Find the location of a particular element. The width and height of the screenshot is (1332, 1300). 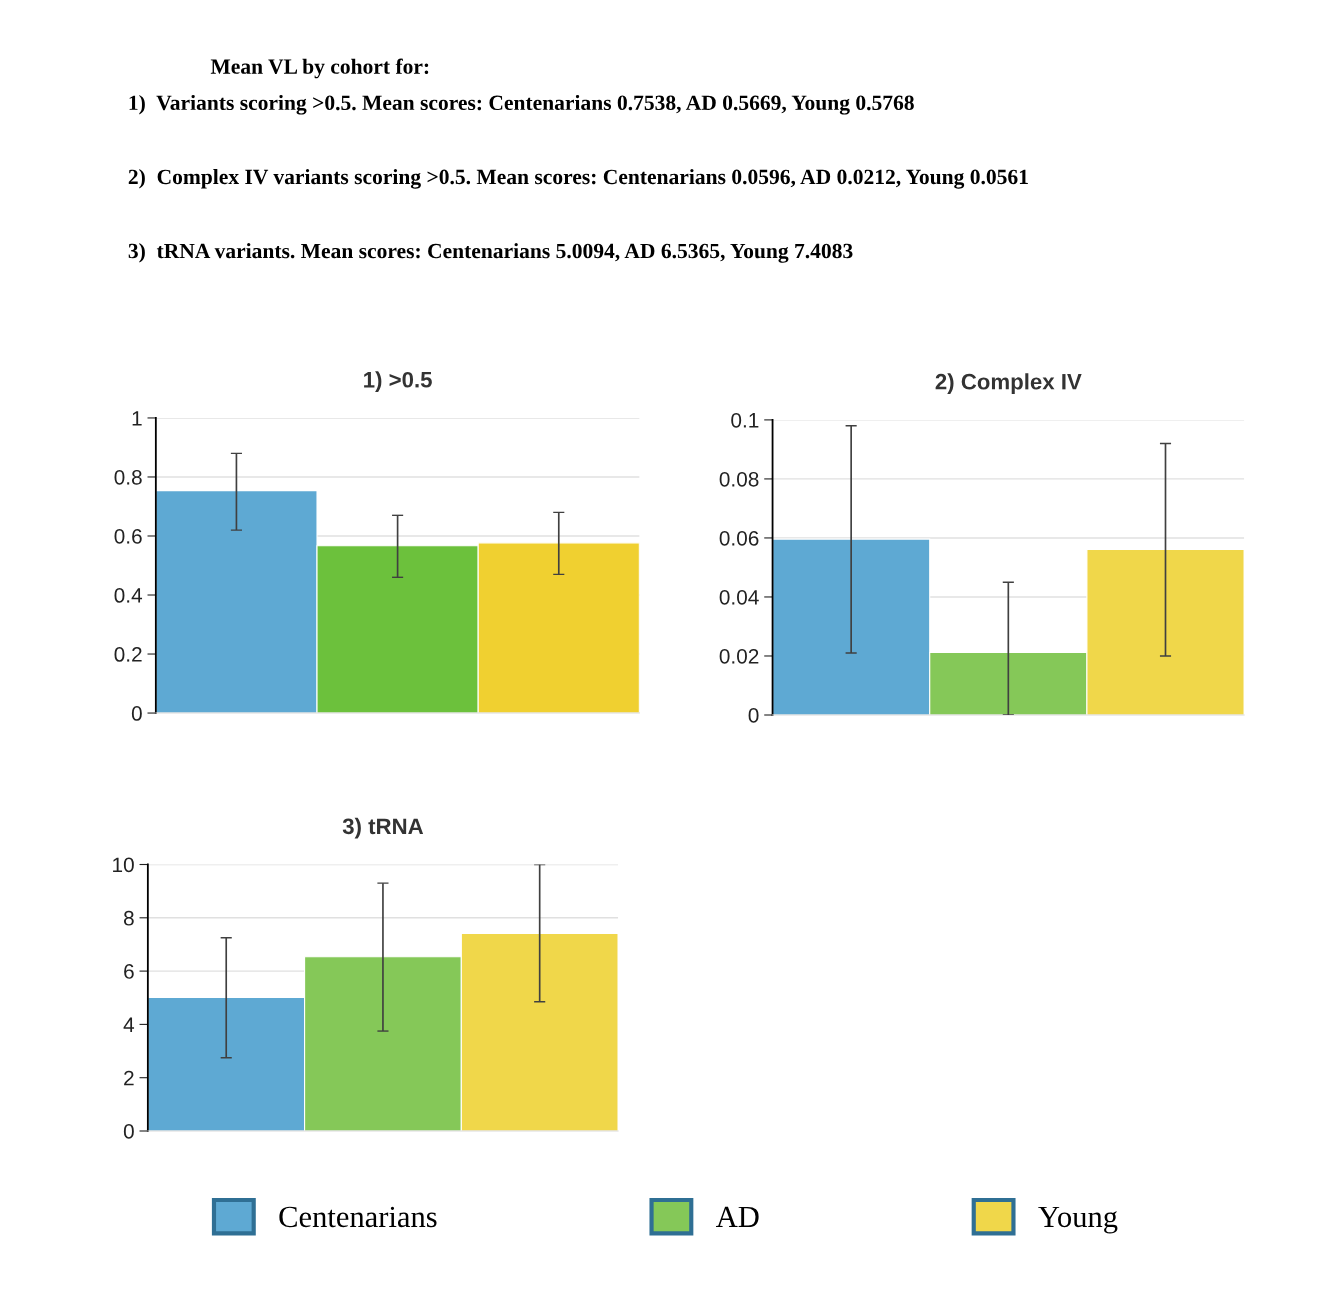

text: 1) Variants scoring >0.5. Mean scores: Centenarians 0.7538, AD 0.5669, Young 0.5768 is located at coordinates (521, 104).